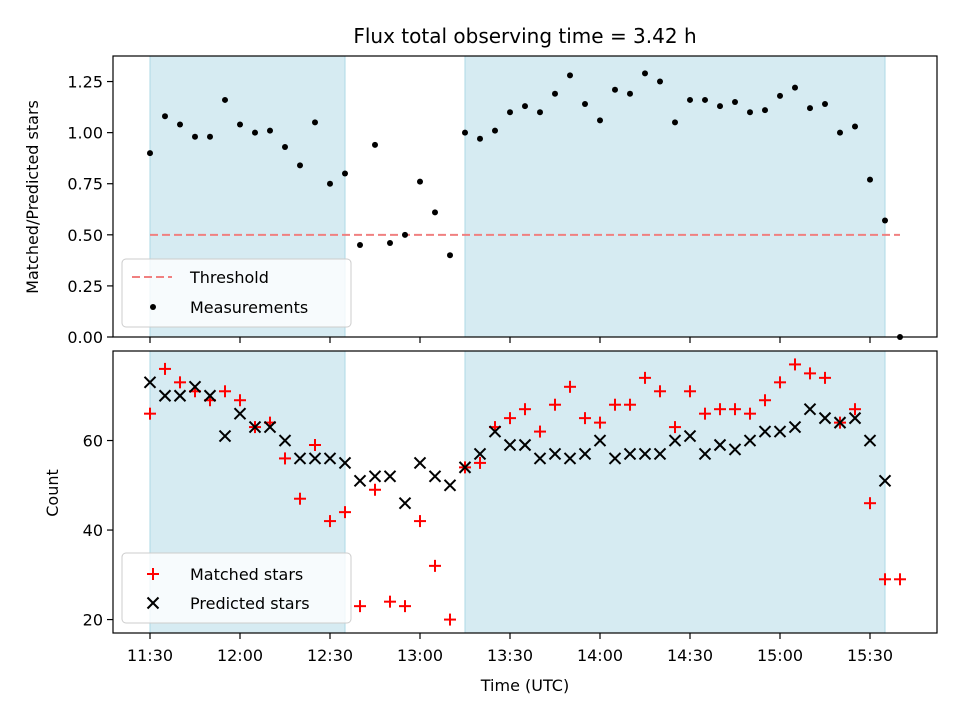 This screenshot has width=960, height=720. What do you see at coordinates (246, 574) in the screenshot?
I see `legend-matched-label: Matched stars` at bounding box center [246, 574].